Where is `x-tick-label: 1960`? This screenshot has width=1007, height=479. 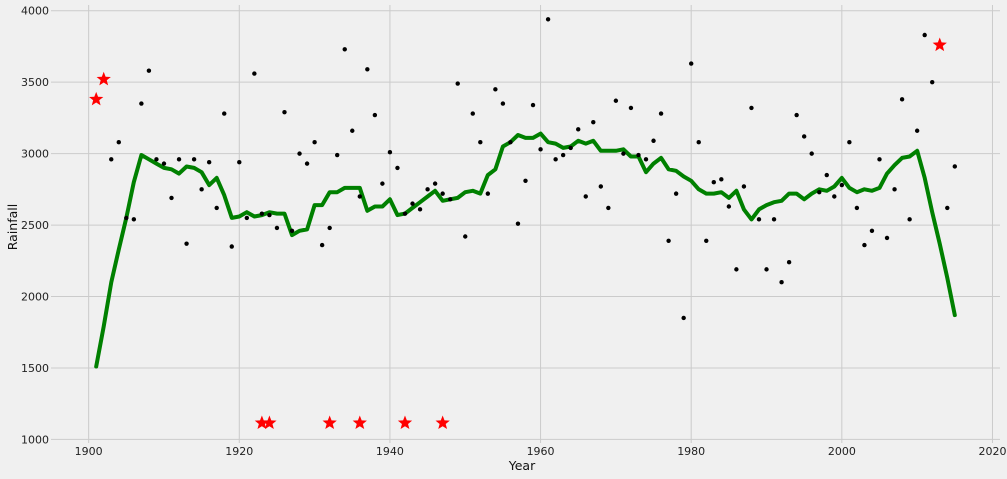 x-tick-label: 1960 is located at coordinates (541, 451).